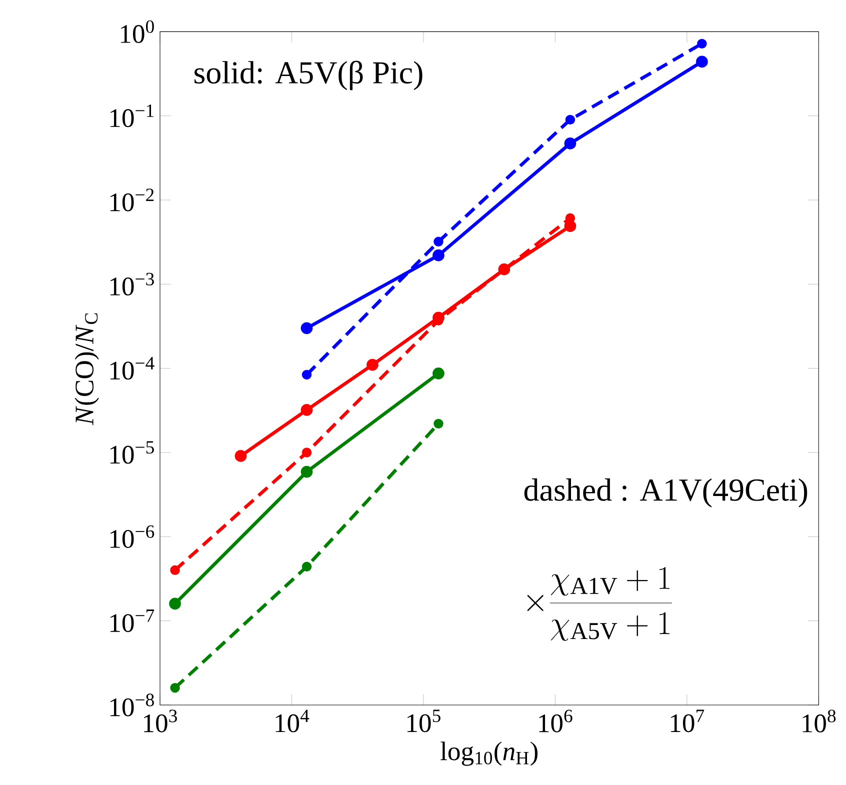  Describe the element at coordinates (293, 721) in the screenshot. I see `x-tick-label: 10$^{4}$` at that location.